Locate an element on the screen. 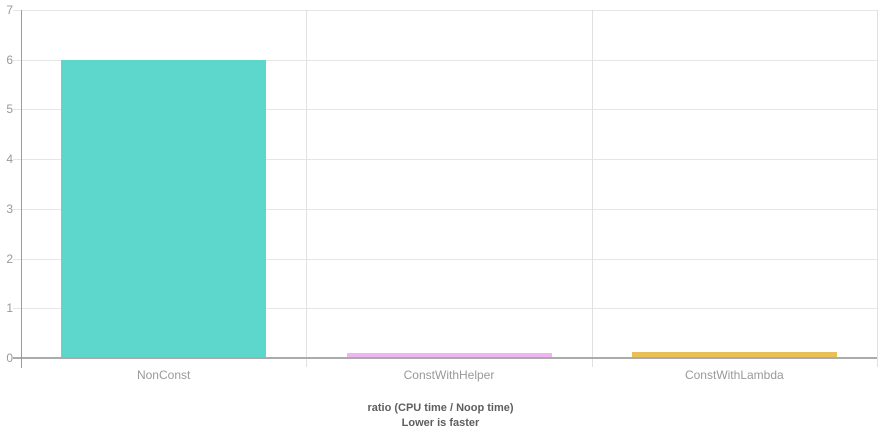 The image size is (881, 440). caption-line-2: Lower is faster is located at coordinates (440, 423).